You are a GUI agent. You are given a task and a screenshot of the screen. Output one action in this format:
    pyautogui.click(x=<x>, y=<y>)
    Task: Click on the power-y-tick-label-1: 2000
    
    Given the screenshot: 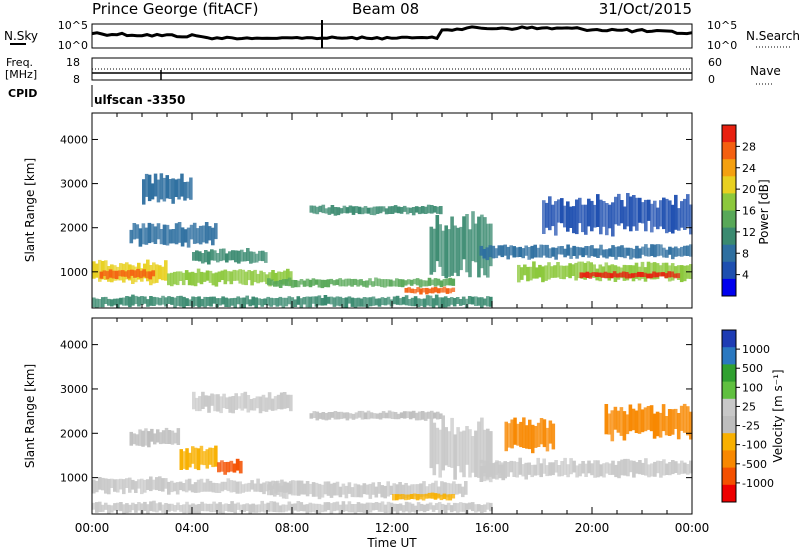 What is the action you would take?
    pyautogui.click(x=74, y=228)
    